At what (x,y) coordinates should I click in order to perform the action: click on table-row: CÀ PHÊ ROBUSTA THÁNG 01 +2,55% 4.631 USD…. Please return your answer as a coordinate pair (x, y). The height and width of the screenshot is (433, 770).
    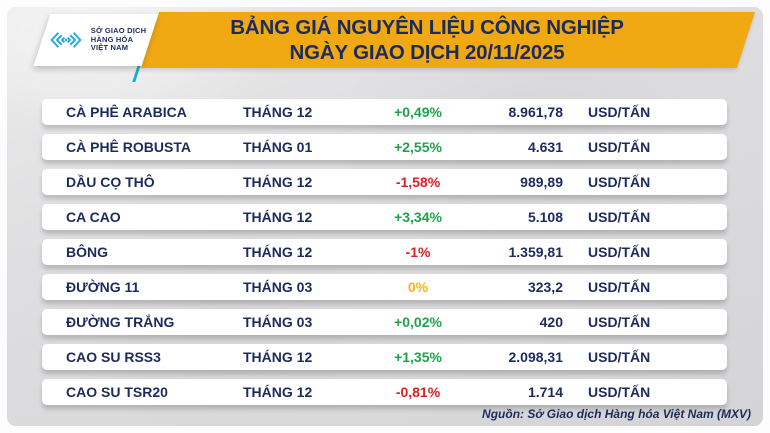
    Looking at the image, I should click on (384, 147).